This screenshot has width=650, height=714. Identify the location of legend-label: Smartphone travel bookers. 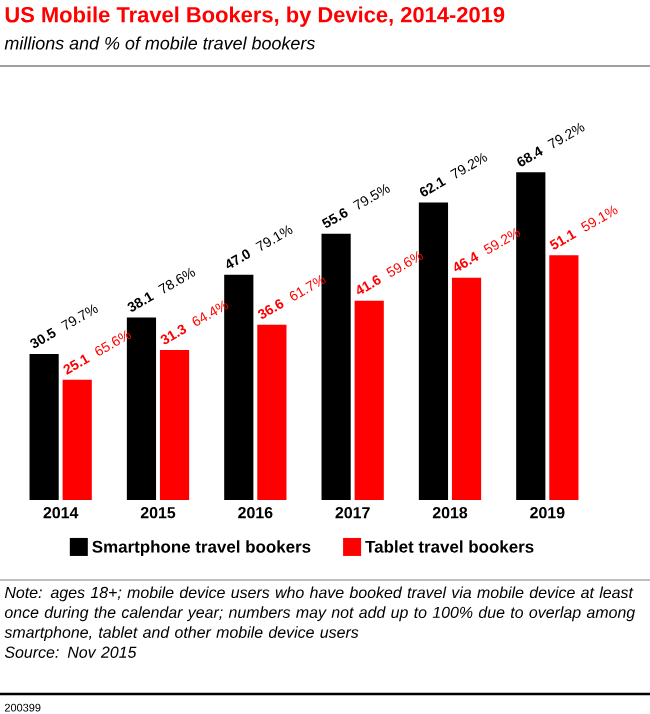
(201, 548).